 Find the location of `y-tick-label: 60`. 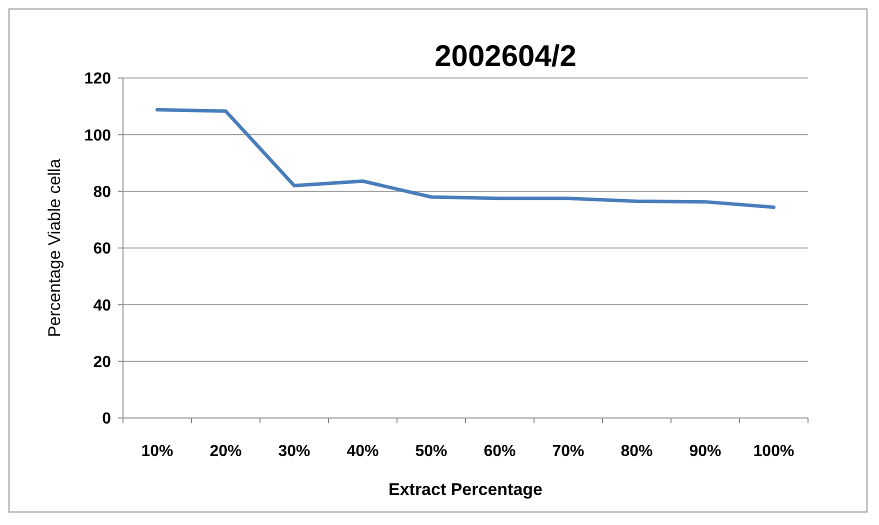

y-tick-label: 60 is located at coordinates (102, 249).